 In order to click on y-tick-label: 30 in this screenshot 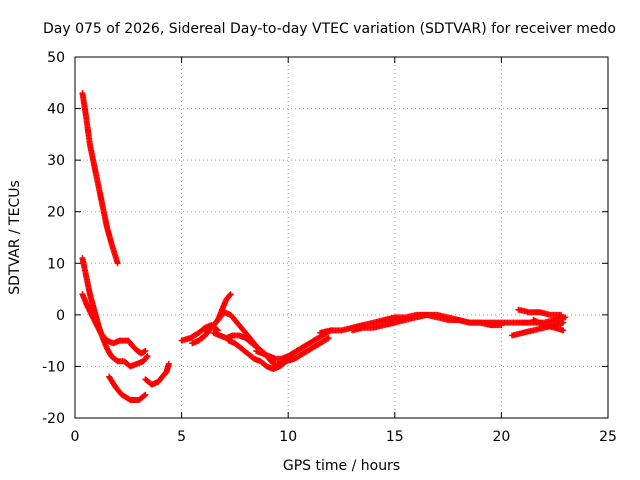, I will do `click(56, 161)`.